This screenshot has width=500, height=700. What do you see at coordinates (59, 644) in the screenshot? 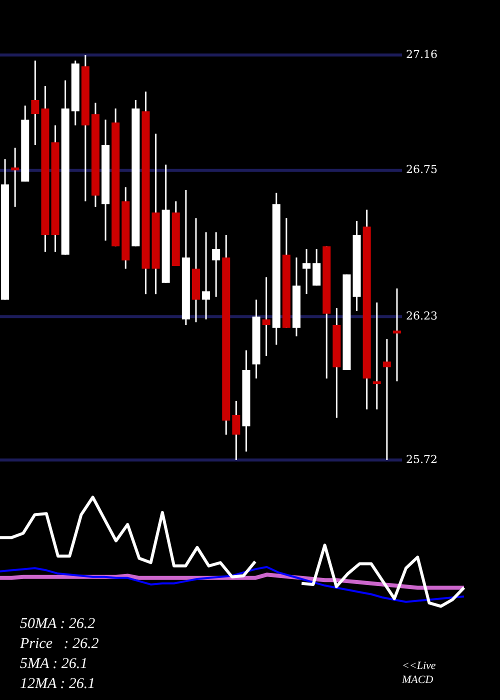
I see `text: Price : 26.2` at bounding box center [59, 644].